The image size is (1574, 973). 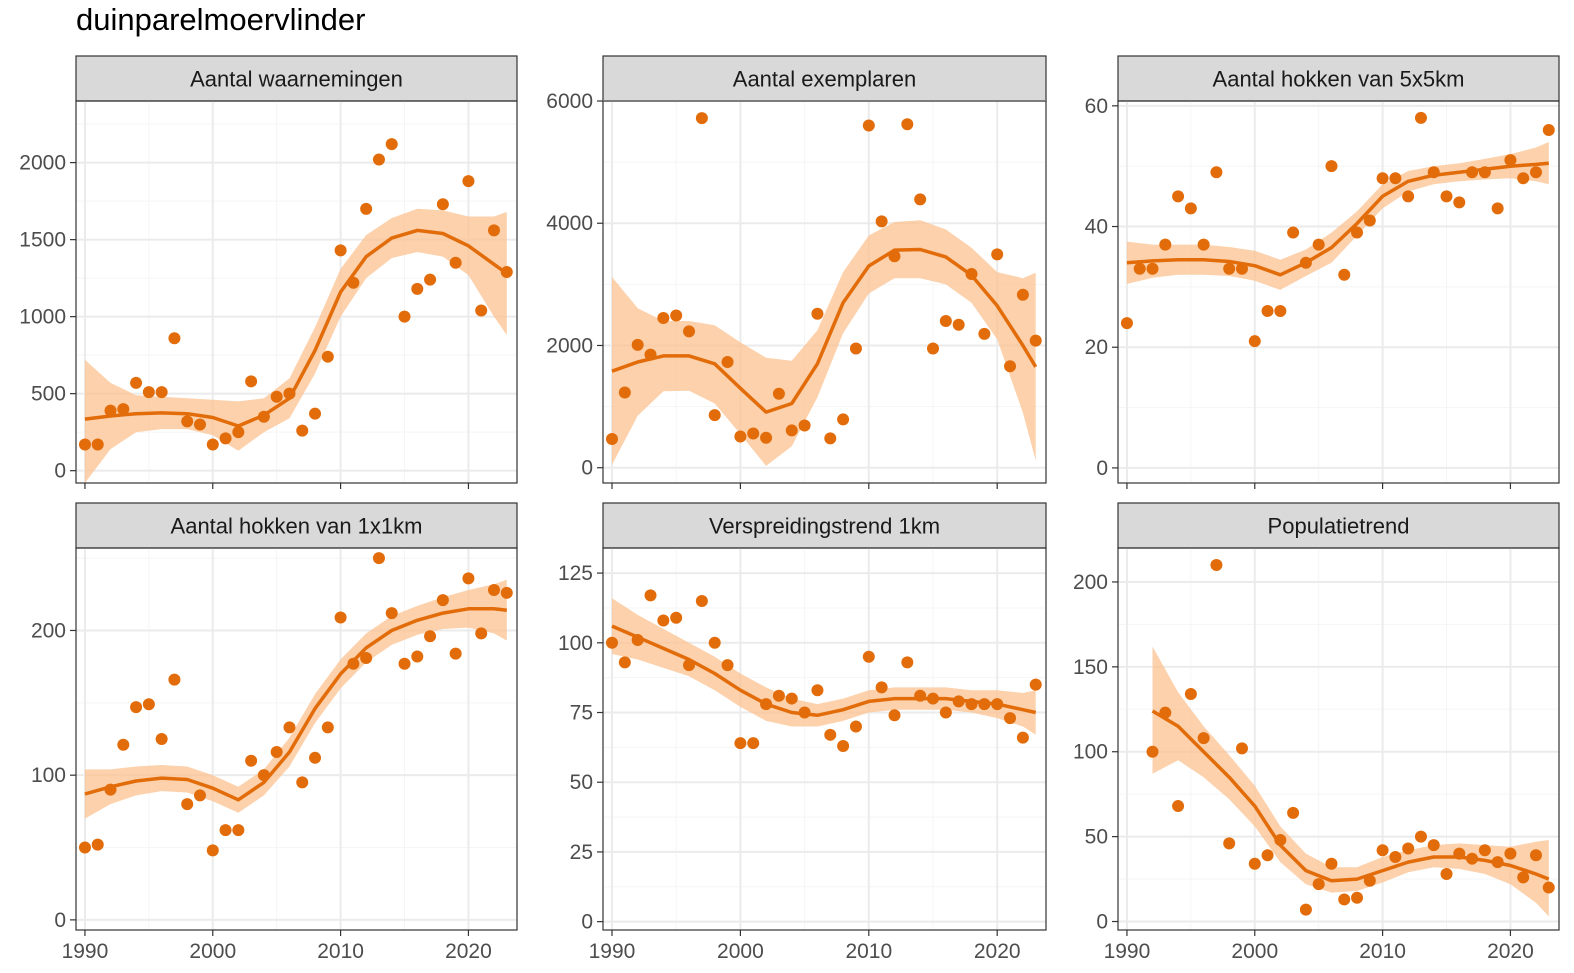 I want to click on panel-title: Aantal exemplaren, so click(x=824, y=79).